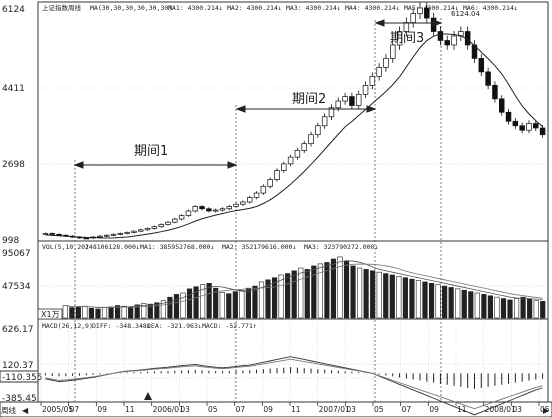  Describe the element at coordinates (121, 326) in the screenshot. I see `macd-value-1: DIFF: -348.348↓` at that location.